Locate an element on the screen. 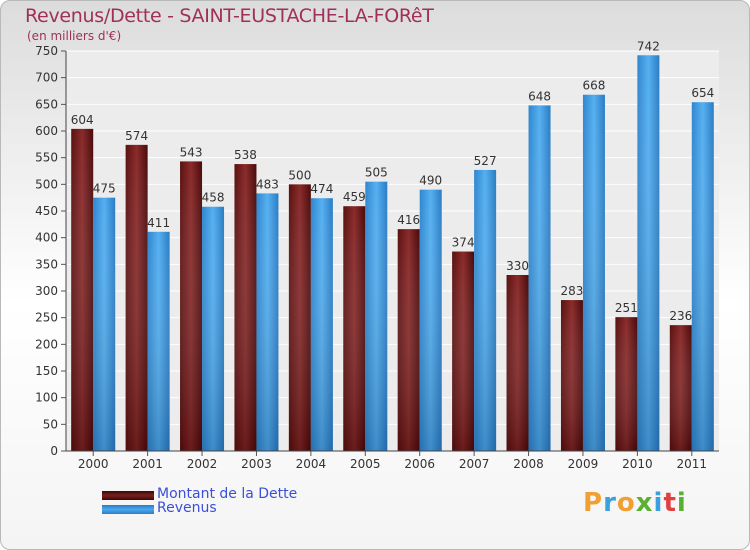 This screenshot has height=550, width=750. y-tick-label: 550 is located at coordinates (46, 158).